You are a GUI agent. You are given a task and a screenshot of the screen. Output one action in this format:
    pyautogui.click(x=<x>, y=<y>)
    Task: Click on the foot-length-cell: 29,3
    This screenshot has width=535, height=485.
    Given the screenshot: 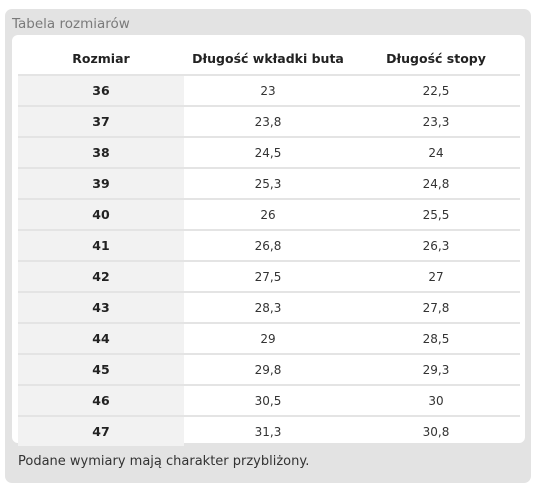 What is the action you would take?
    pyautogui.click(x=436, y=369)
    